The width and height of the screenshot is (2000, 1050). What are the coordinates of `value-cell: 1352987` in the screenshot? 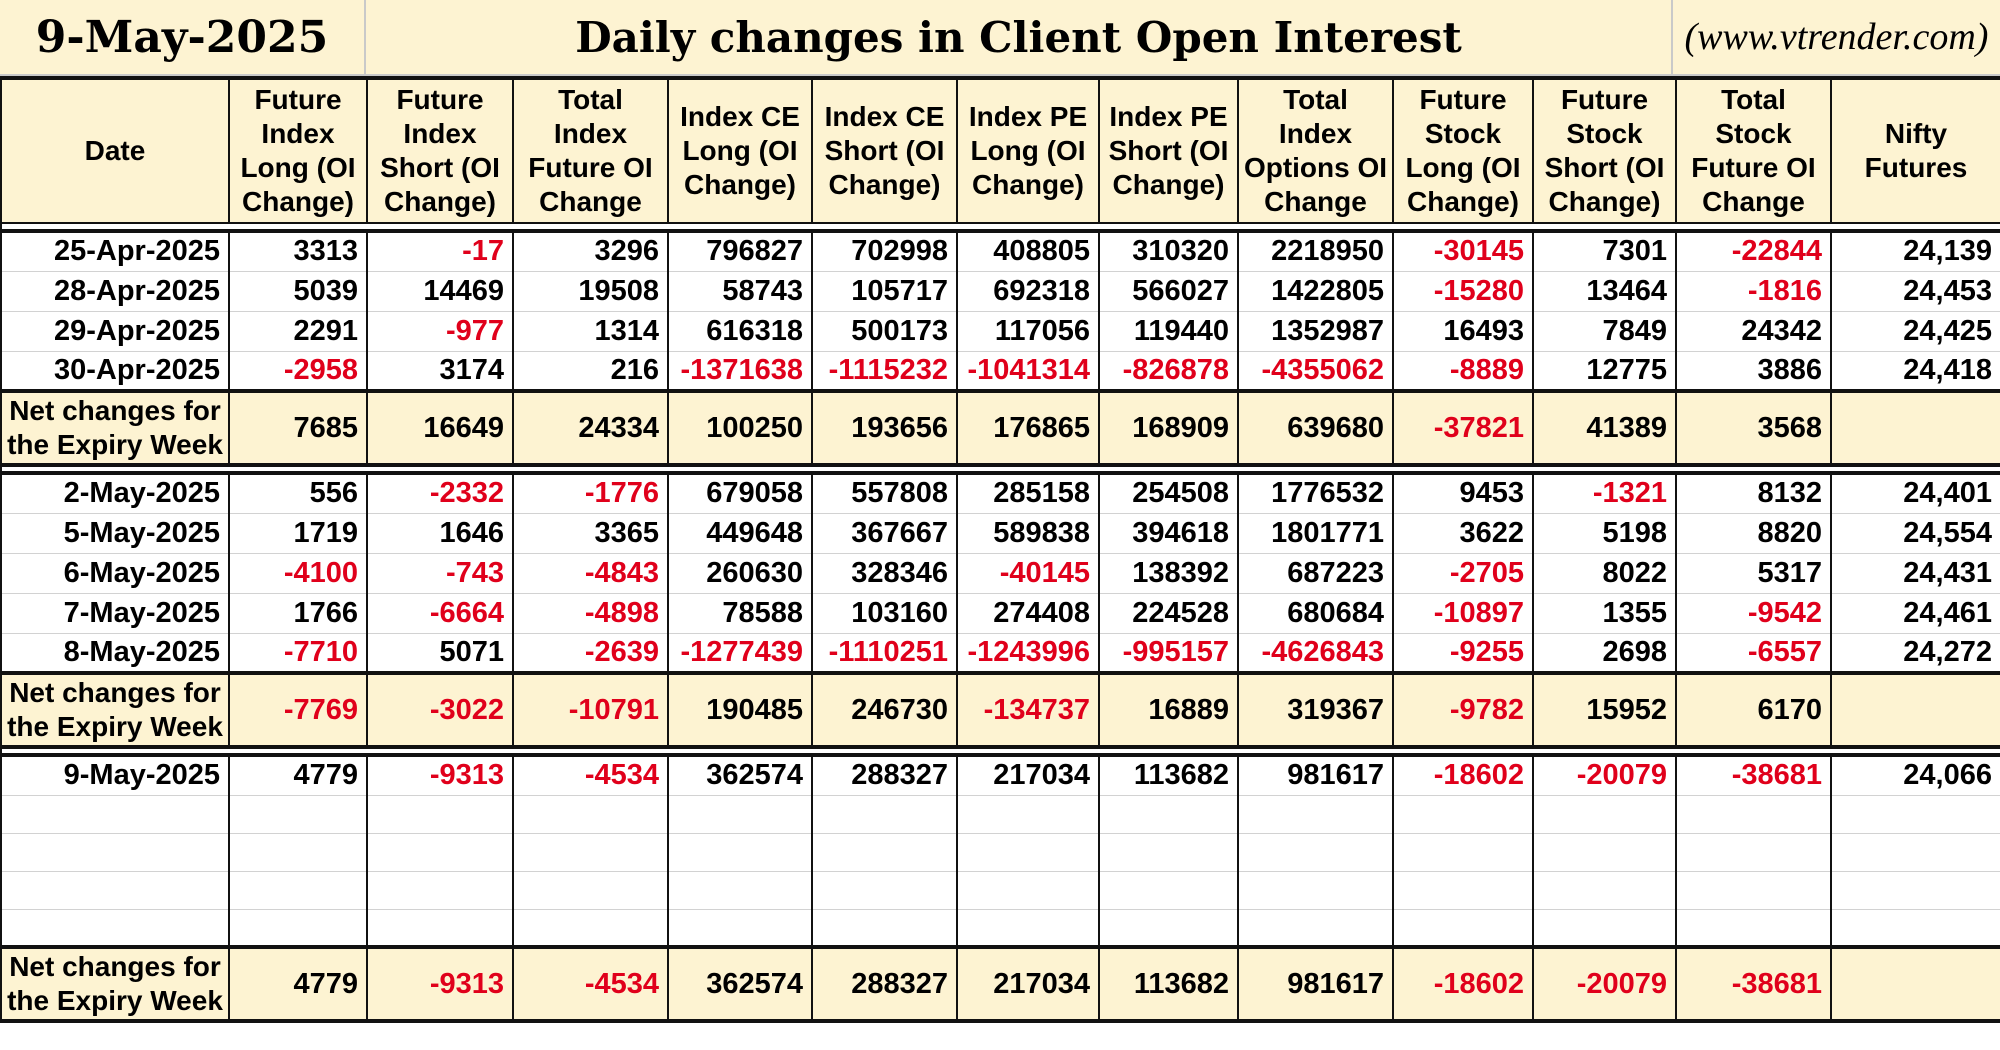 It's located at (1315, 331).